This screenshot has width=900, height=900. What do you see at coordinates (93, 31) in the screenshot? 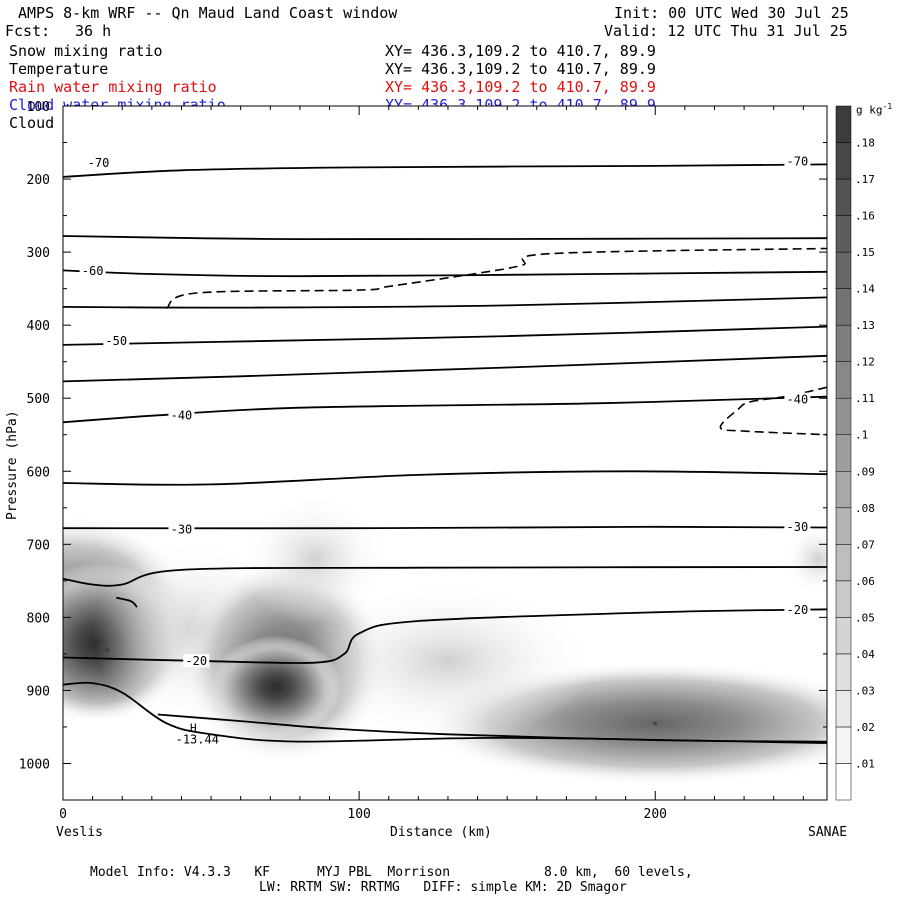
I see `forecast-hour: 36 h` at bounding box center [93, 31].